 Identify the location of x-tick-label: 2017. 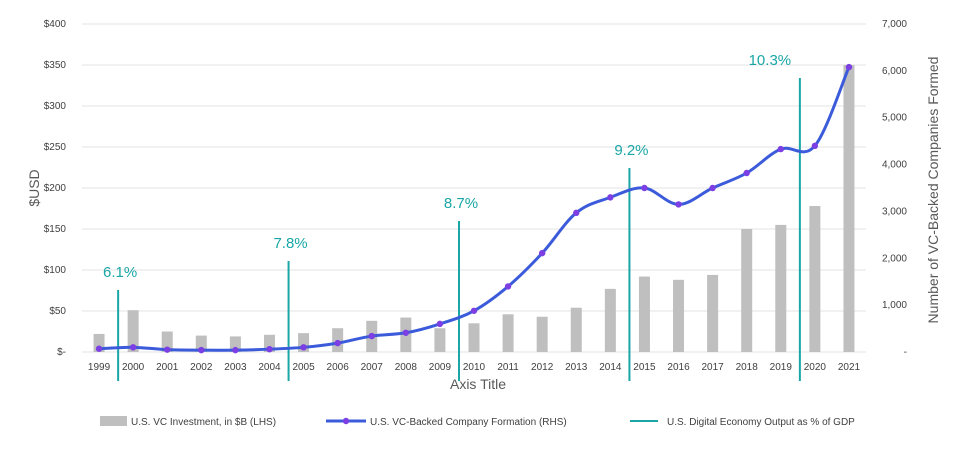
(712, 367).